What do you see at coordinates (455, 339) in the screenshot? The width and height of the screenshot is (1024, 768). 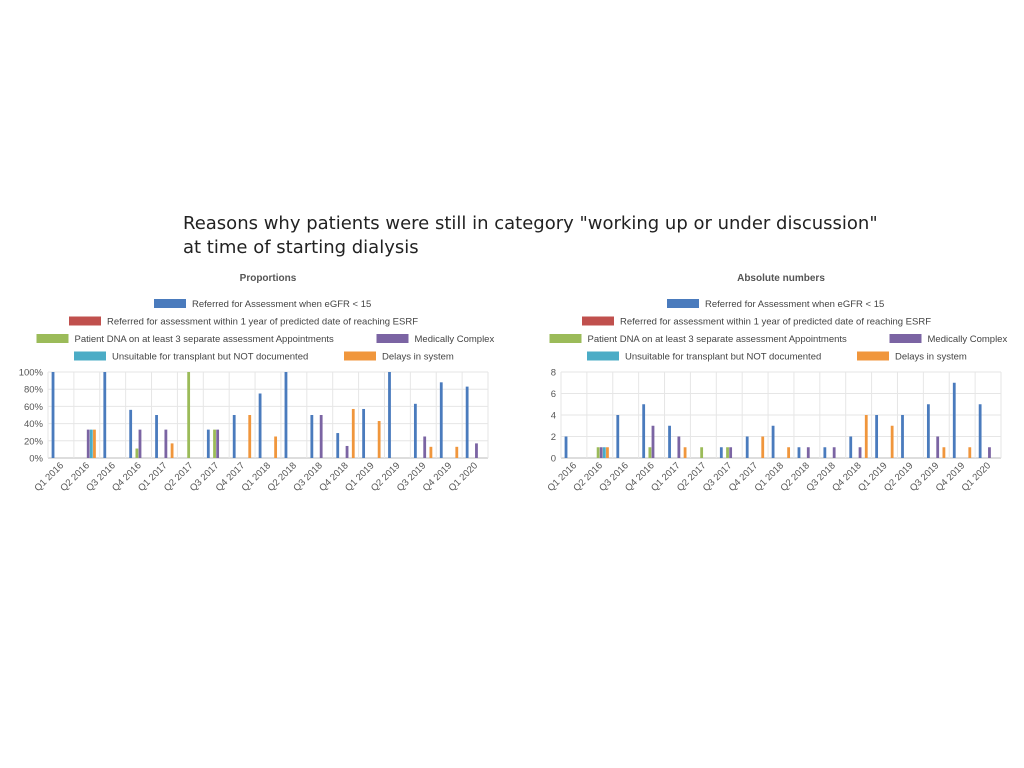 I see `legend-label: Medically Complex` at bounding box center [455, 339].